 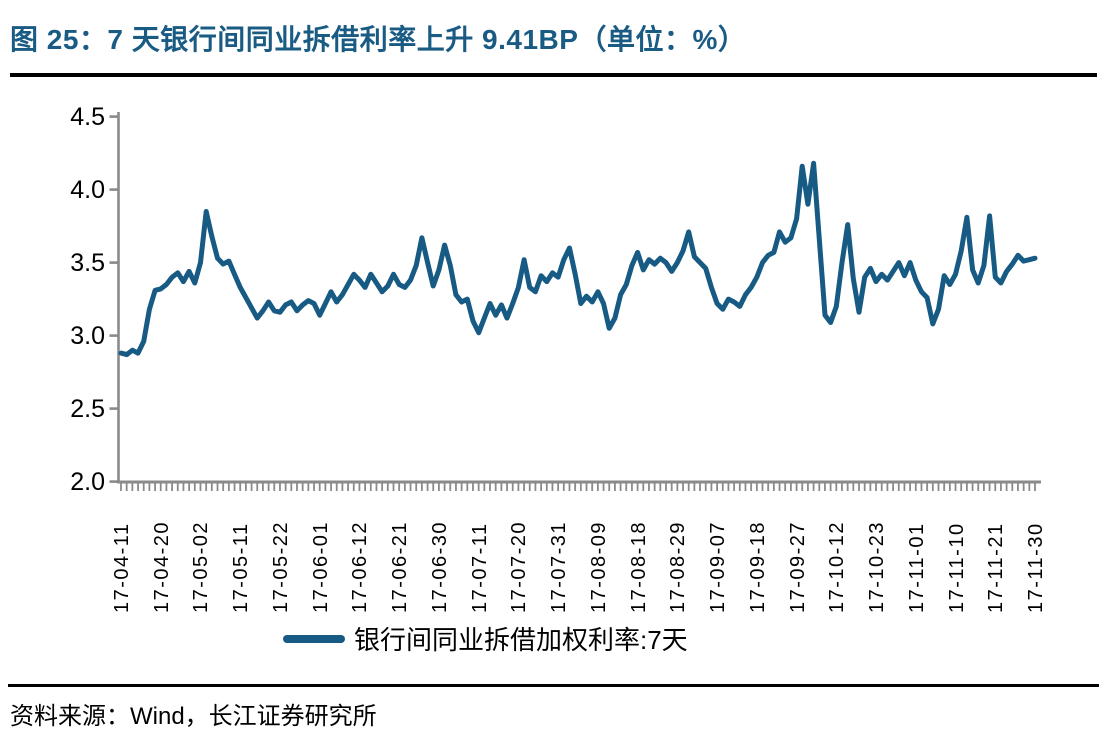 What do you see at coordinates (360, 566) in the screenshot?
I see `x-tick-label: 17-06-12` at bounding box center [360, 566].